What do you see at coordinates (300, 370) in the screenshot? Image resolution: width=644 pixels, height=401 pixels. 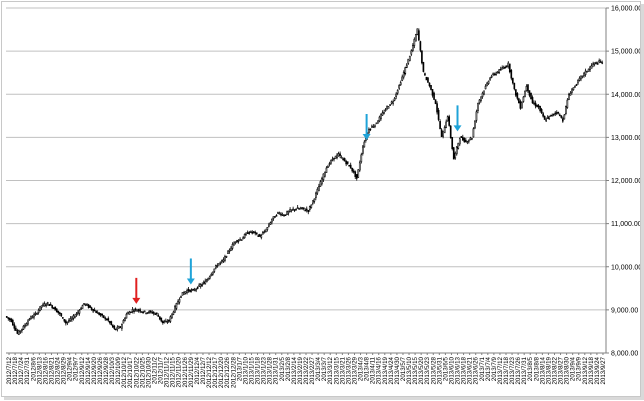 I see `x-tick-label: 2013/2/19` at bounding box center [300, 370].